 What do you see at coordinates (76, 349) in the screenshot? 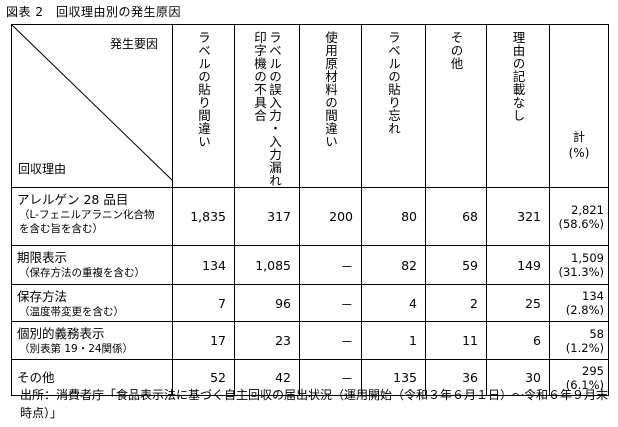
I see `row-note: （別表第 19・24関係）` at bounding box center [76, 349].